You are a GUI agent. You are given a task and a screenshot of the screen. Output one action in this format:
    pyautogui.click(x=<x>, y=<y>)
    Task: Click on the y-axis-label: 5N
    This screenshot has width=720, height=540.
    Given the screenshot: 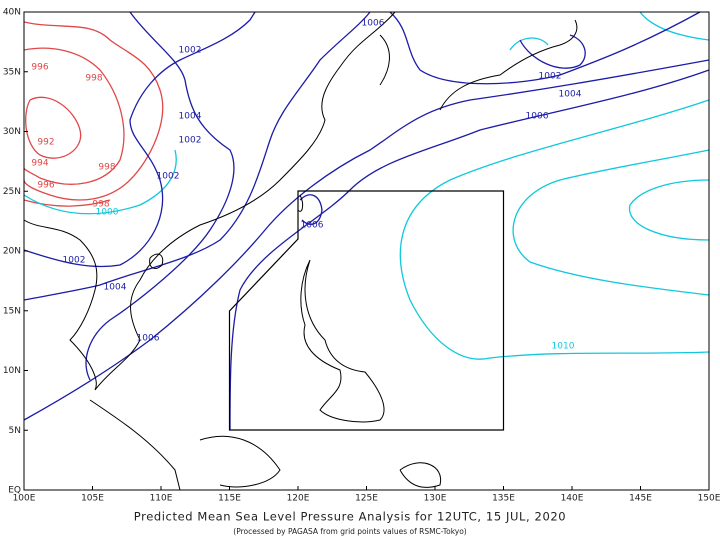 What is the action you would take?
    pyautogui.click(x=15, y=431)
    